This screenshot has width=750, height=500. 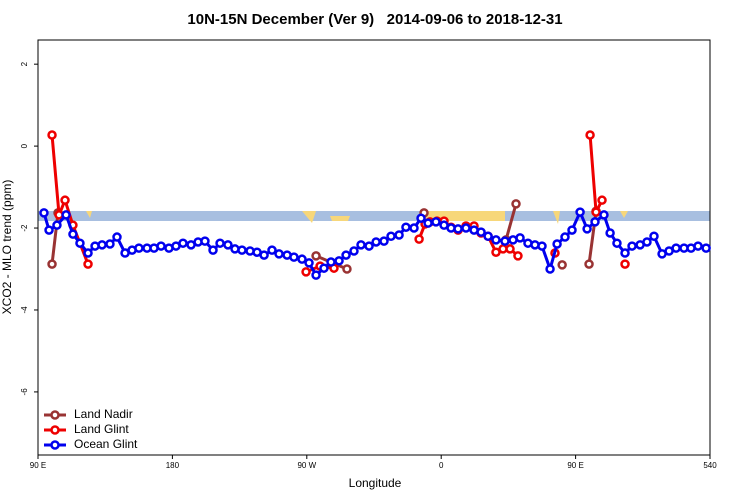 I want to click on x-tick-label: 540, so click(x=710, y=465).